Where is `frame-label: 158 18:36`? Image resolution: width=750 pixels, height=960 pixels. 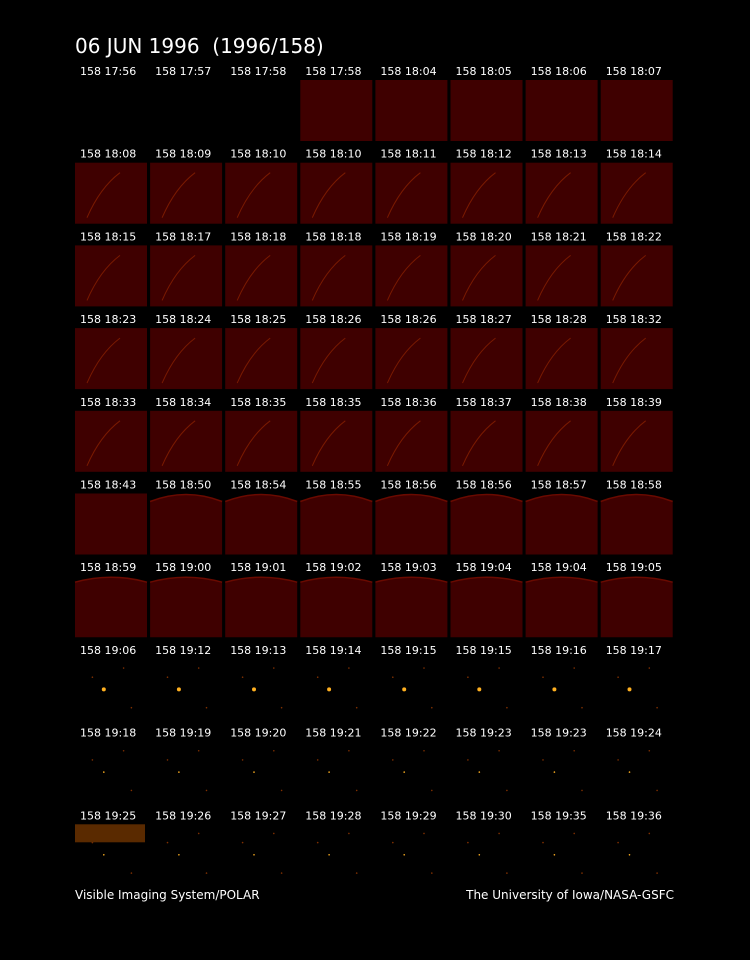
frame-label: 158 18:36 is located at coordinates (408, 402).